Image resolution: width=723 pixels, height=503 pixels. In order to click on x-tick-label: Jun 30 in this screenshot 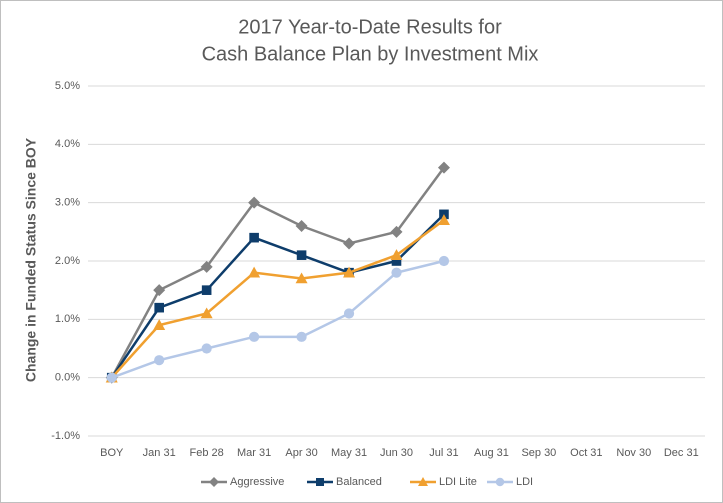, I will do `click(396, 453)`.